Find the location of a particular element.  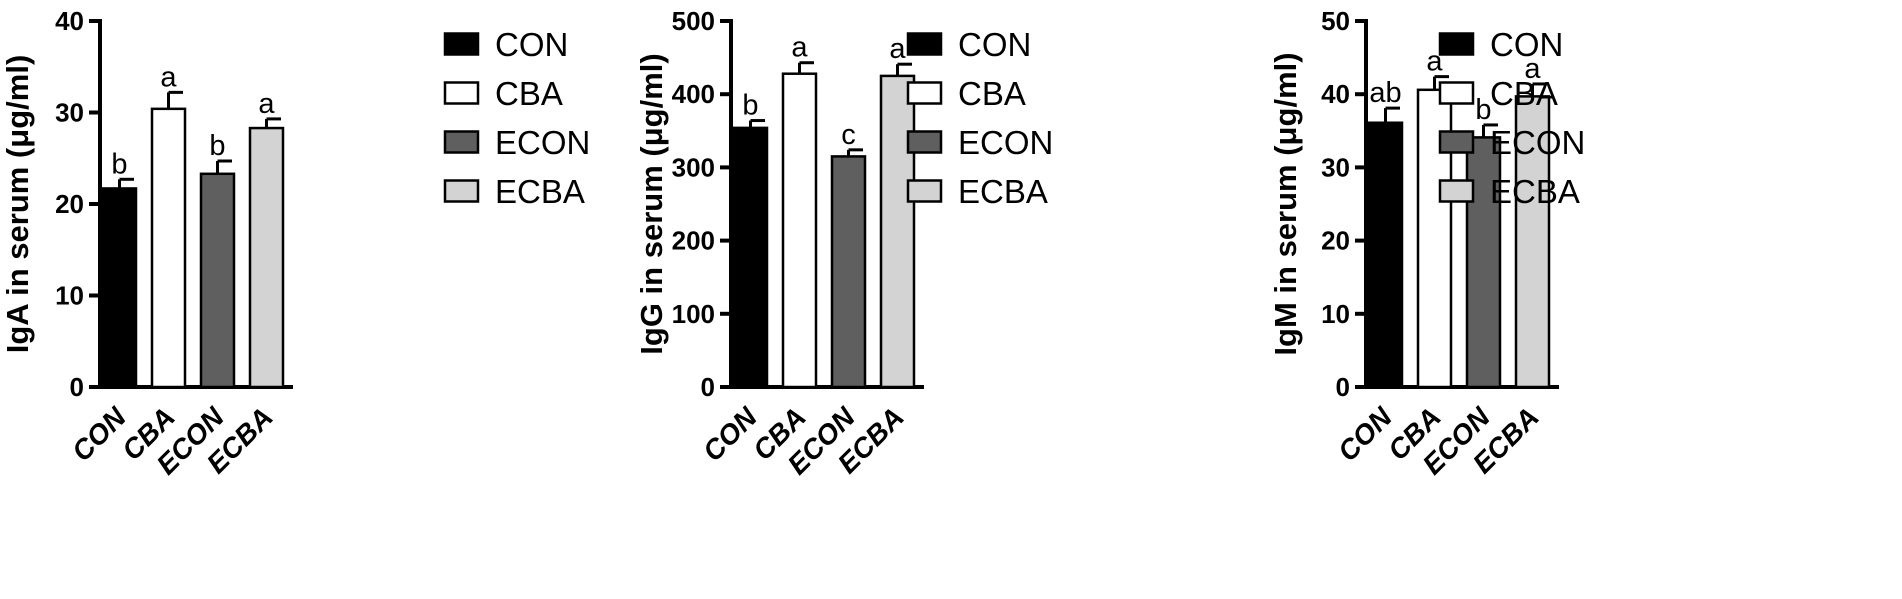

y-tick-label: 50 is located at coordinates (1335, 21).